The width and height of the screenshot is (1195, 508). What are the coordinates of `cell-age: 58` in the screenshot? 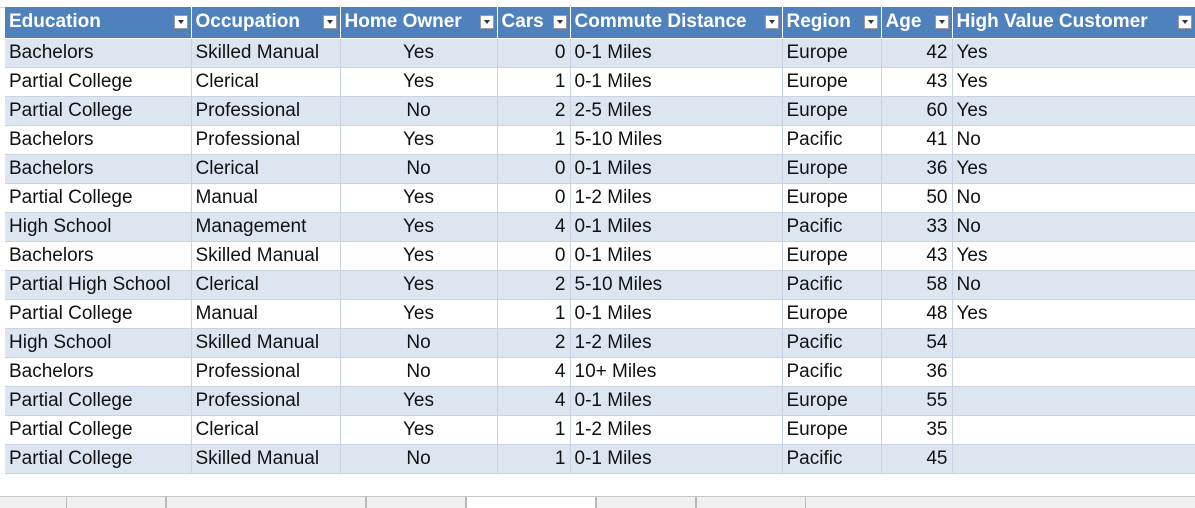 It's located at (917, 285).